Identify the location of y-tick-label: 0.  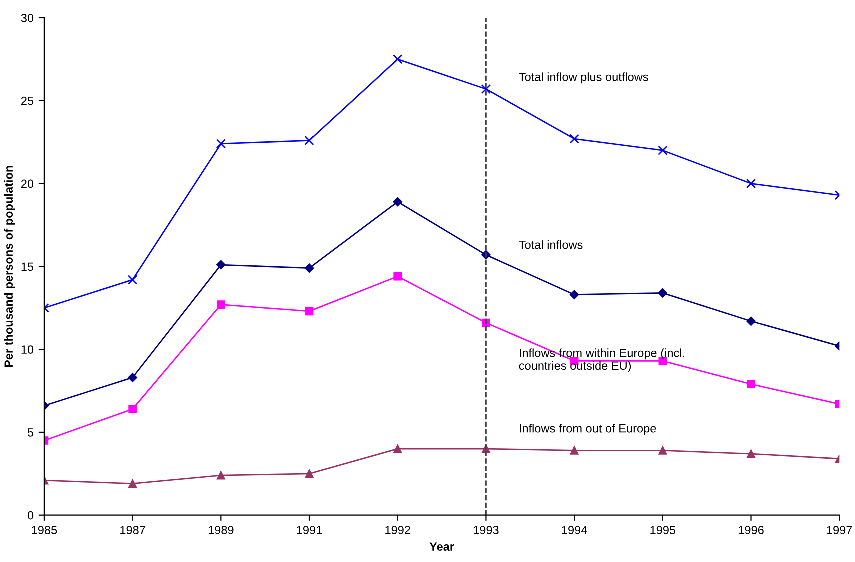
(31, 515).